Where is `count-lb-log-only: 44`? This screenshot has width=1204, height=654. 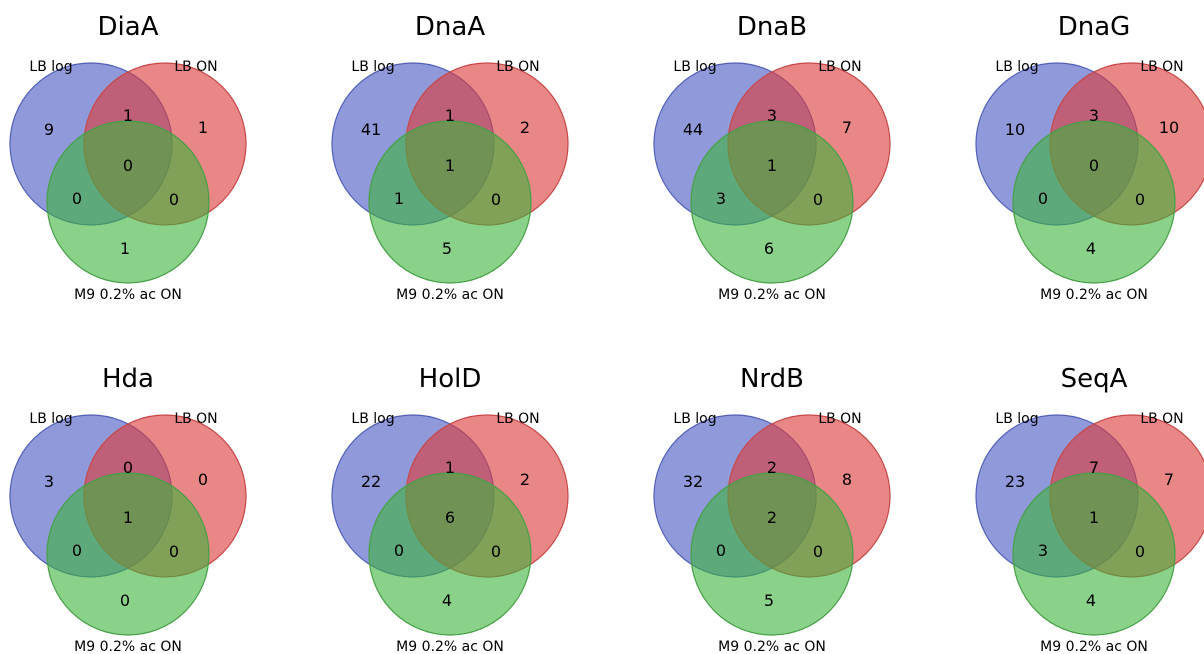 count-lb-log-only: 44 is located at coordinates (693, 129).